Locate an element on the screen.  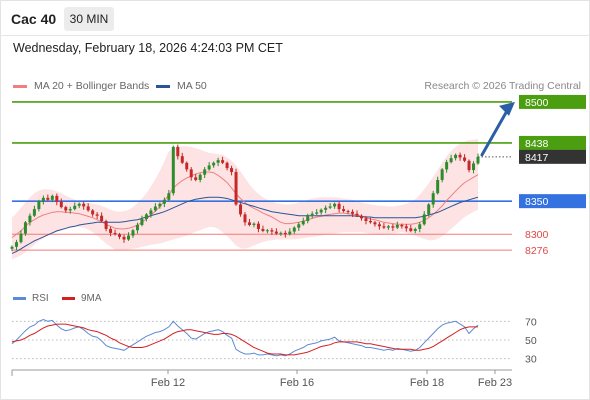
level-label-8417: 8417 is located at coordinates (537, 158).